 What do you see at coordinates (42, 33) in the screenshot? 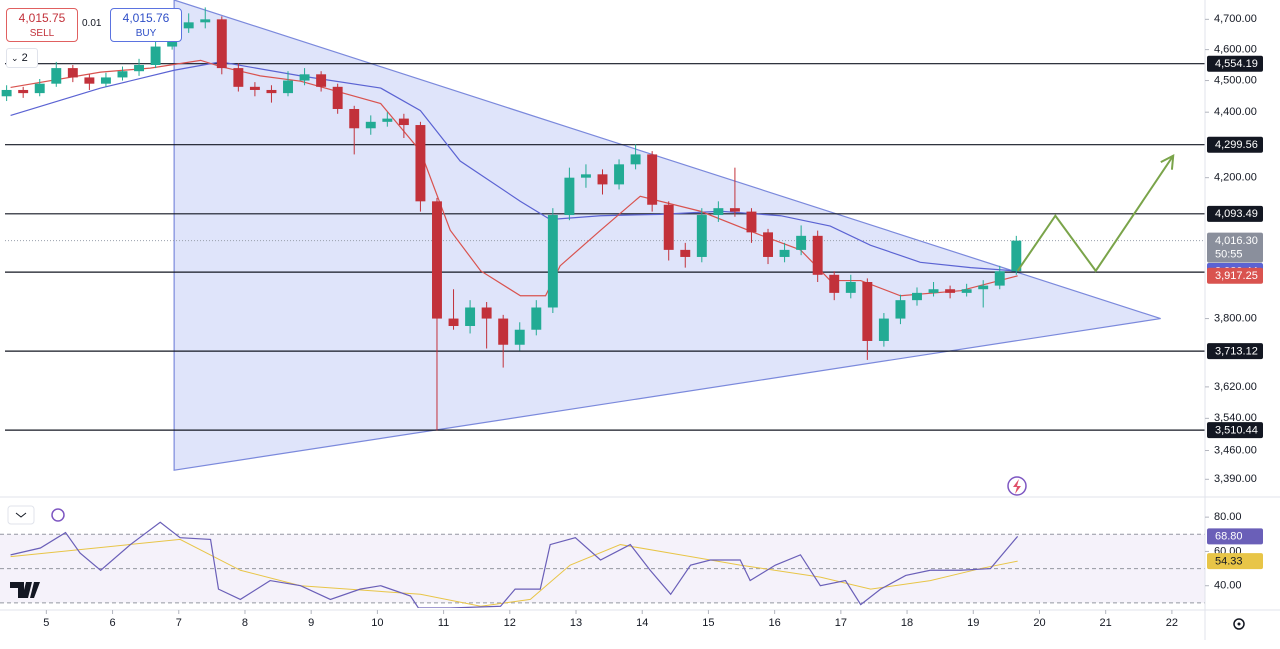
I see `sell-label: SELL` at bounding box center [42, 33].